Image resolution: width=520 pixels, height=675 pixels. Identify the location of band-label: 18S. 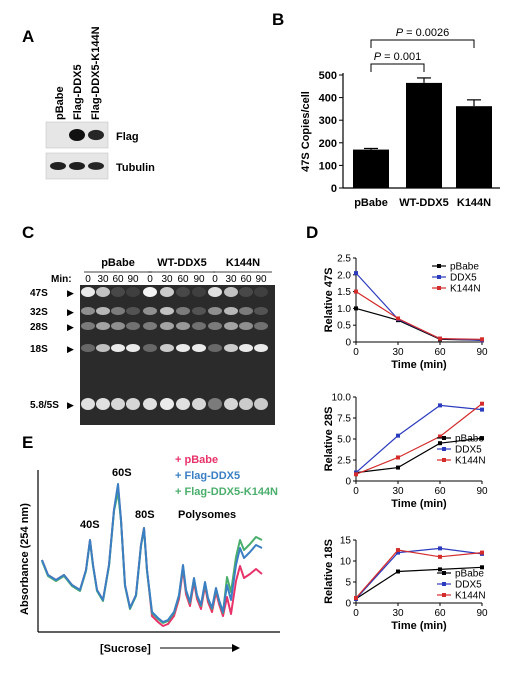
(39, 349).